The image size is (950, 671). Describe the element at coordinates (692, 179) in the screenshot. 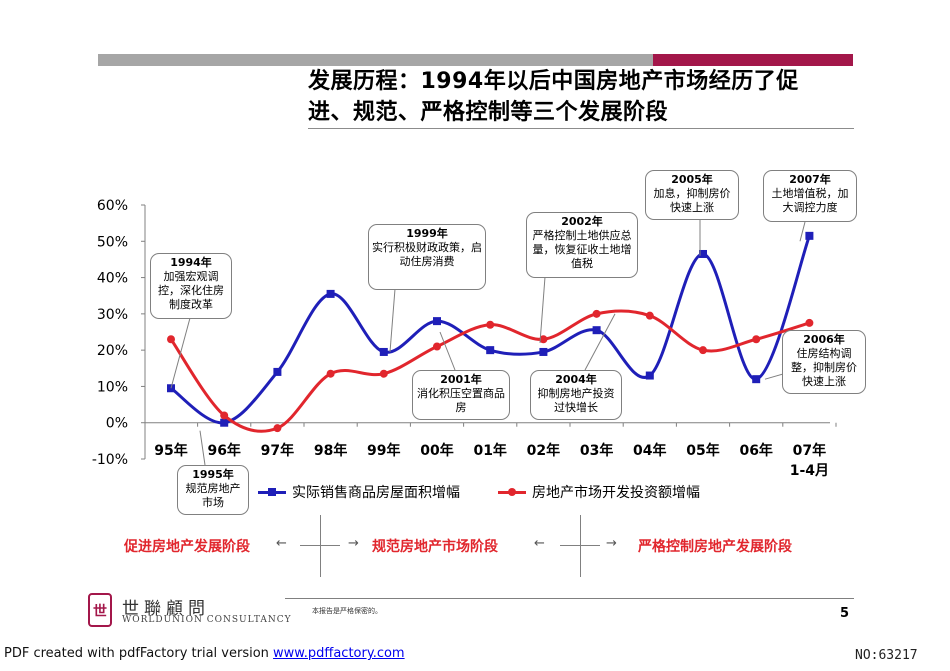

I see `callout-2005-year: 2005年` at that location.